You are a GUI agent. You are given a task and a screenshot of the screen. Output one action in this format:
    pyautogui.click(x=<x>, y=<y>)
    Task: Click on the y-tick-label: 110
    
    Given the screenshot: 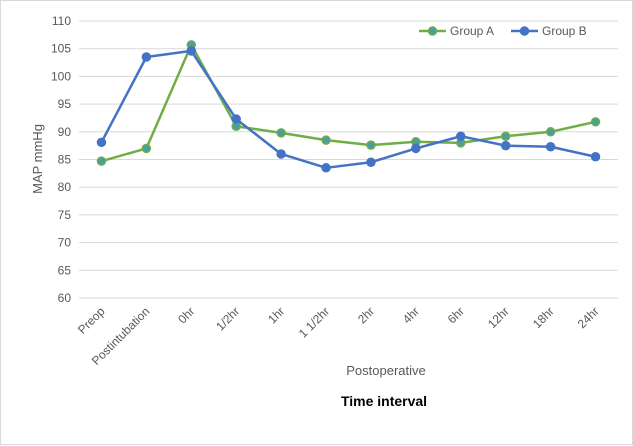 What is the action you would take?
    pyautogui.click(x=61, y=21)
    